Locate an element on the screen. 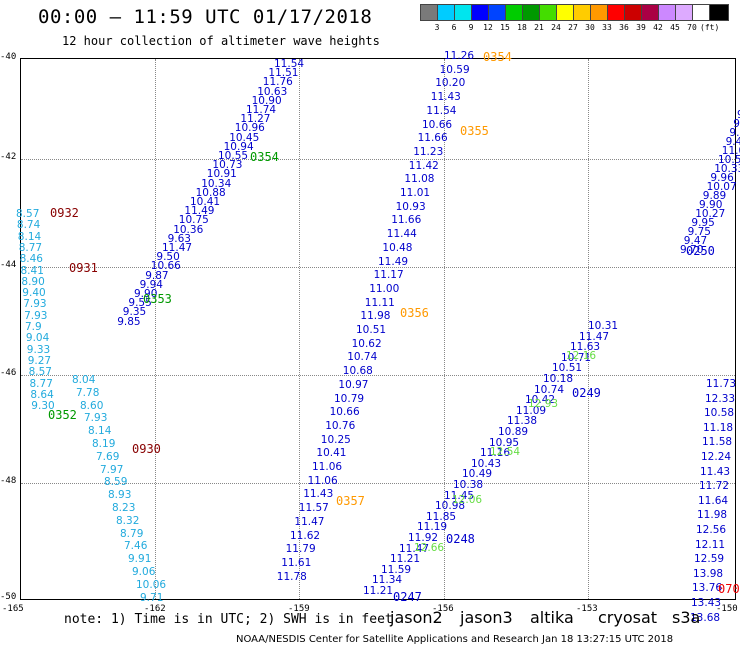 This screenshot has height=650, width=740. wave-height-value: 11.54 is located at coordinates (289, 64).